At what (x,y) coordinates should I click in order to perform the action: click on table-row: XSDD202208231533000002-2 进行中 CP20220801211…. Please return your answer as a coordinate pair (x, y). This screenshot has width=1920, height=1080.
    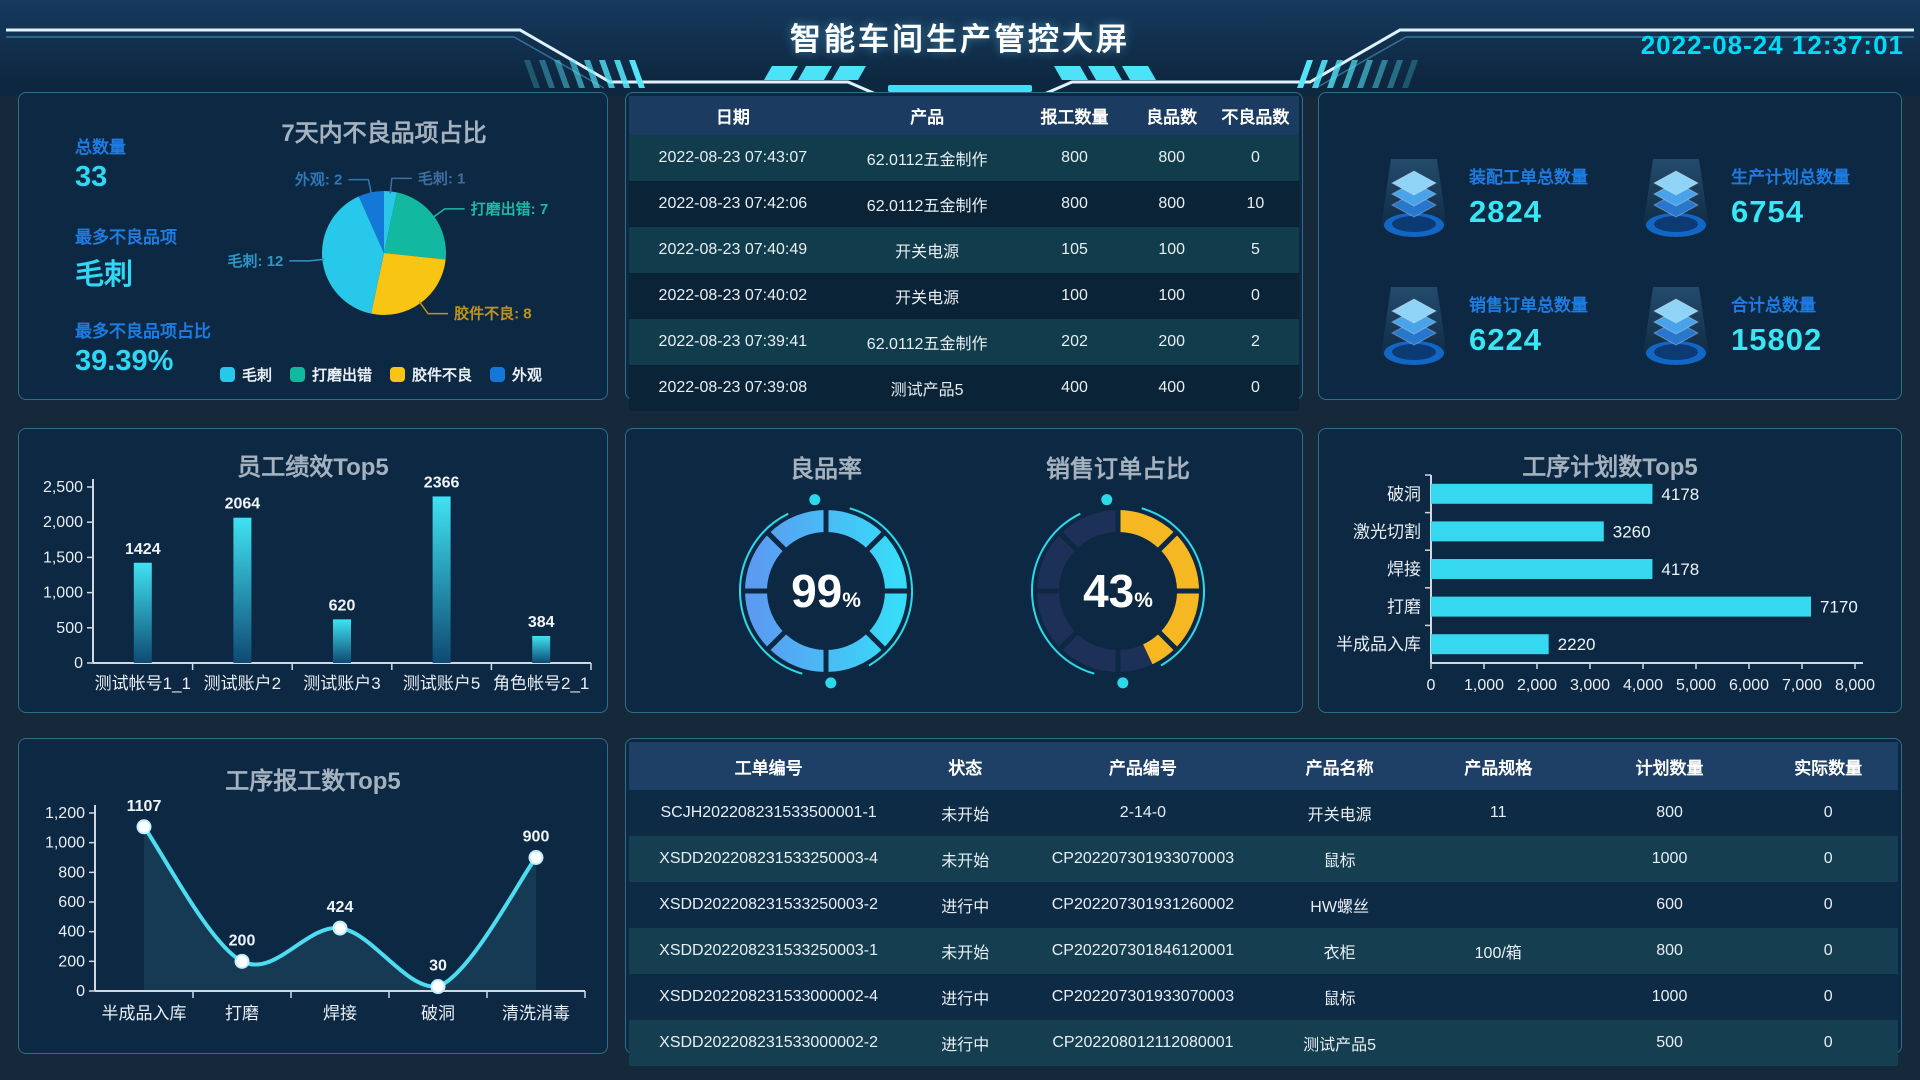
    Looking at the image, I should click on (1263, 1043).